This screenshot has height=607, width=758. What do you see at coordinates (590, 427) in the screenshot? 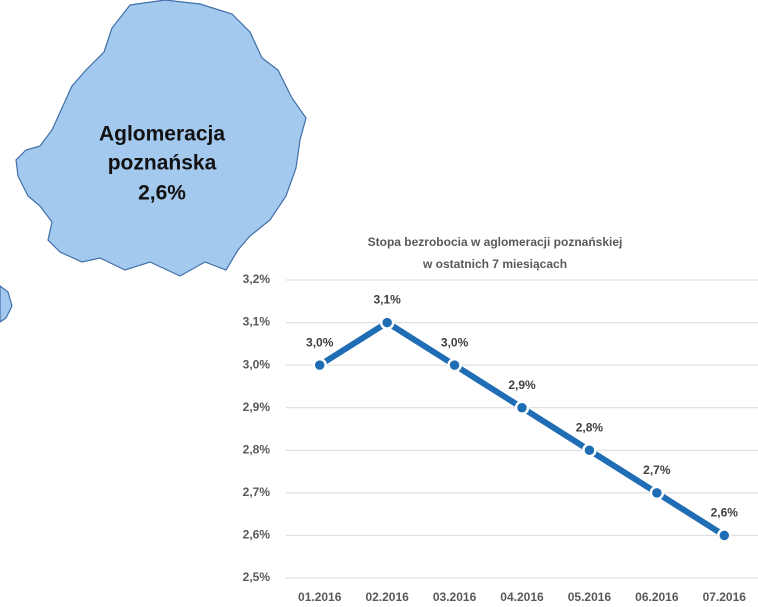
I see `data-label: 2,8%` at bounding box center [590, 427].